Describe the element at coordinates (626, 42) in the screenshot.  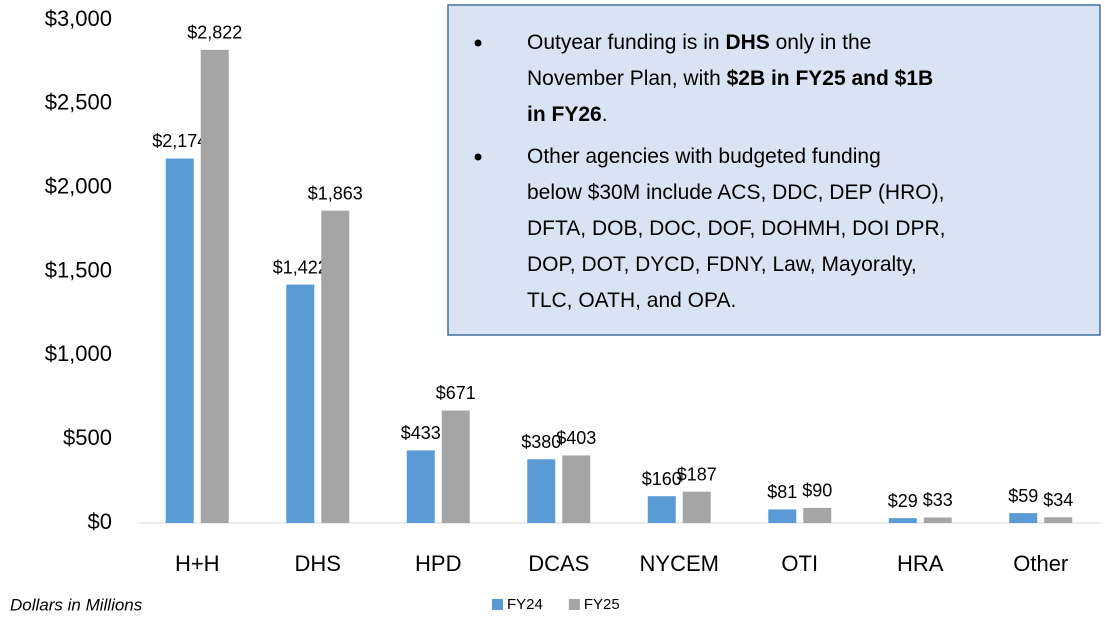
I see `annotation-run: Outyear funding is in` at that location.